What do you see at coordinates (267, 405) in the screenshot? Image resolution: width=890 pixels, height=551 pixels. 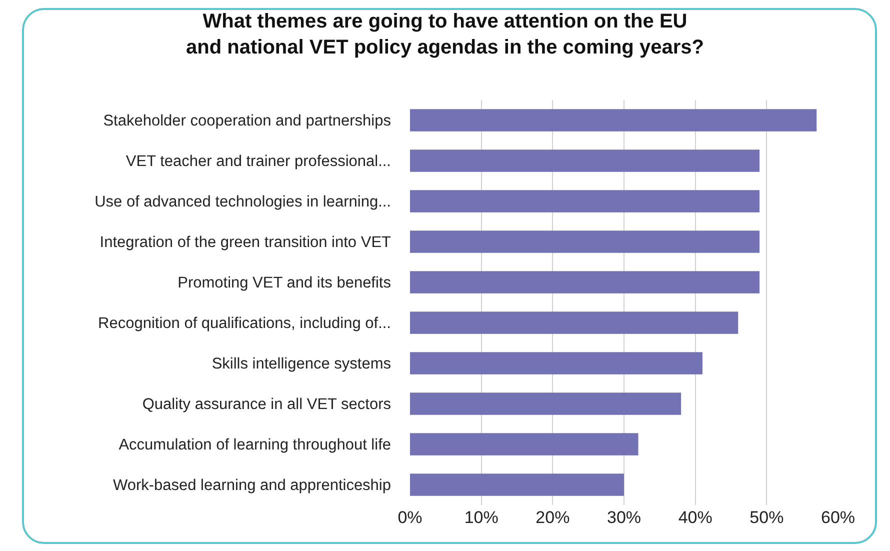 I see `y-tick-label: Quality assurance in all VET sectors` at bounding box center [267, 405].